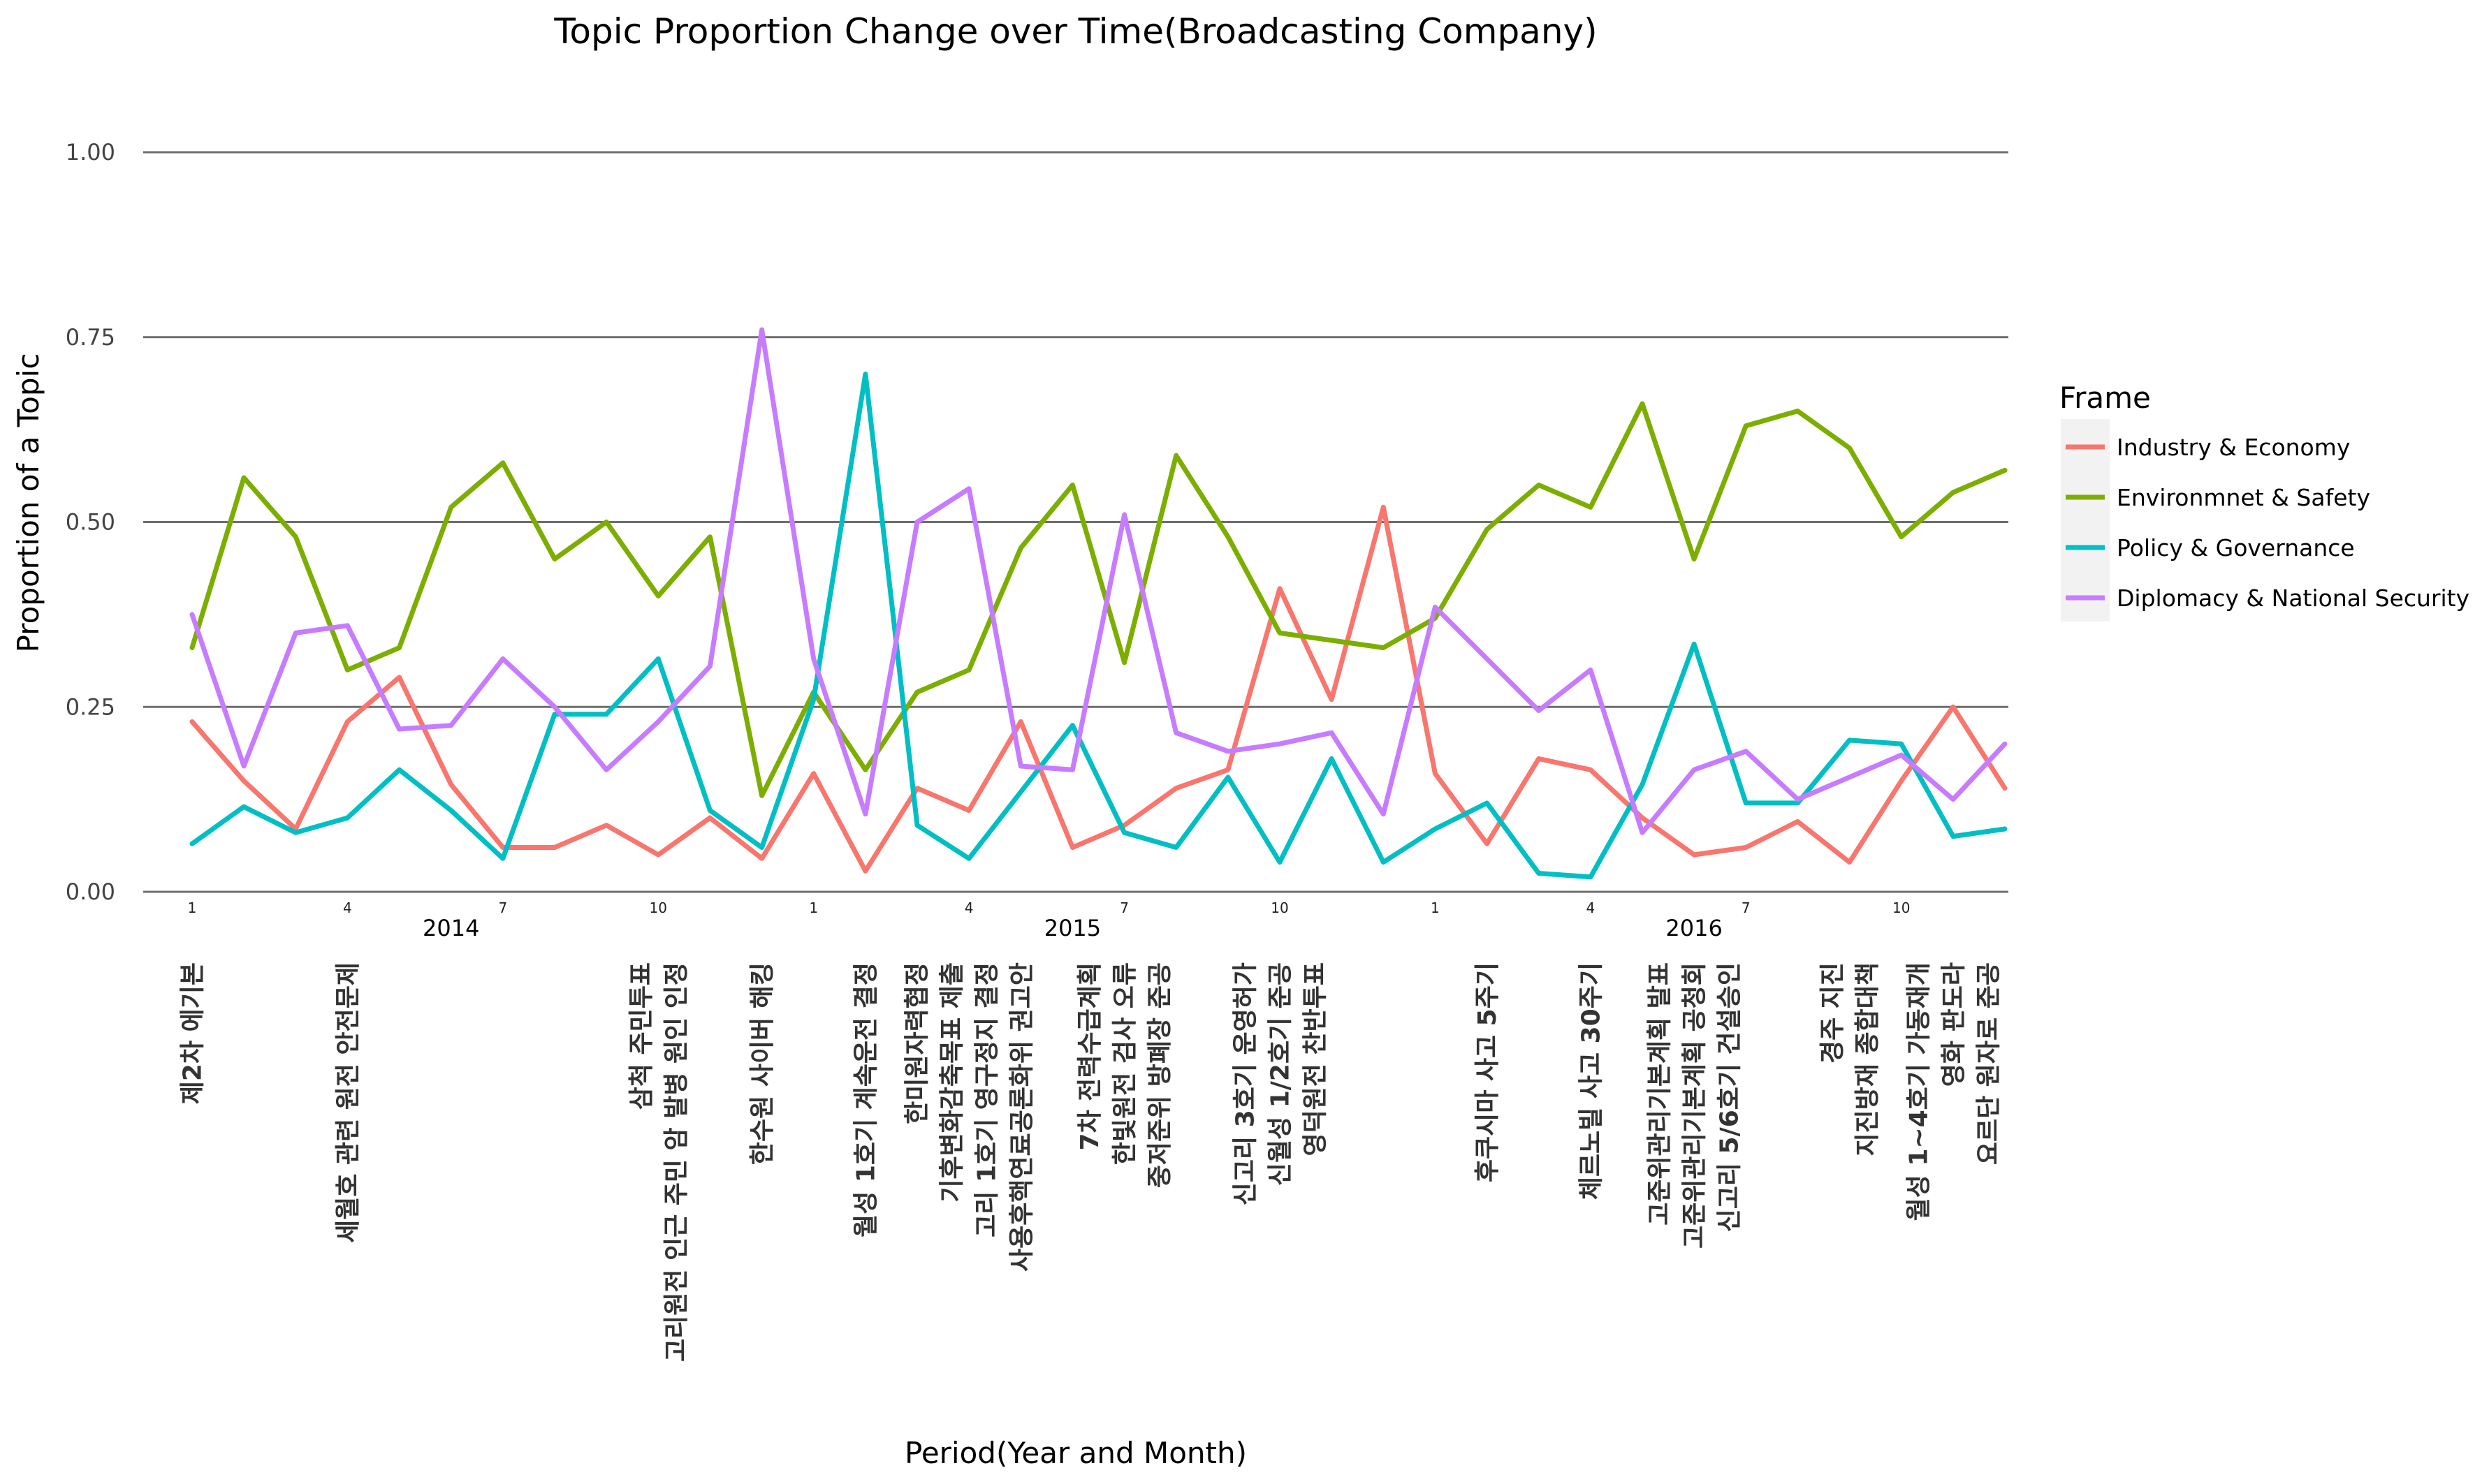  Describe the element at coordinates (1072, 928) in the screenshot. I see `year-label: 2015` at that location.